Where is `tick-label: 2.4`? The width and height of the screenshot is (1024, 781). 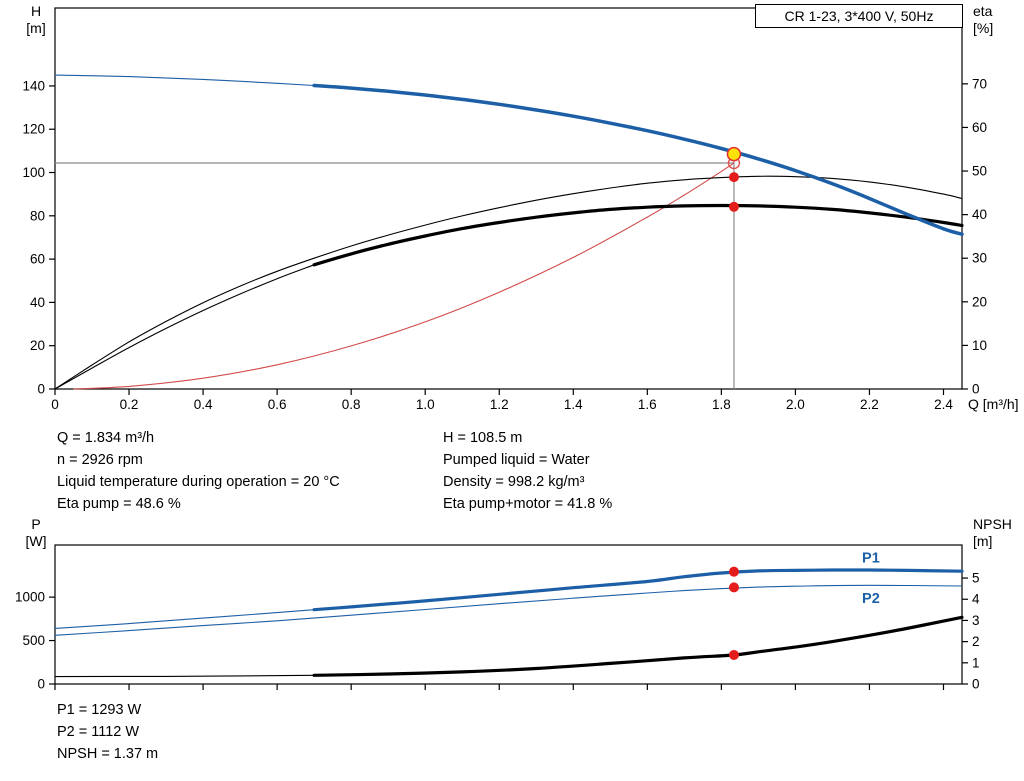 tick-label: 2.4 is located at coordinates (943, 404).